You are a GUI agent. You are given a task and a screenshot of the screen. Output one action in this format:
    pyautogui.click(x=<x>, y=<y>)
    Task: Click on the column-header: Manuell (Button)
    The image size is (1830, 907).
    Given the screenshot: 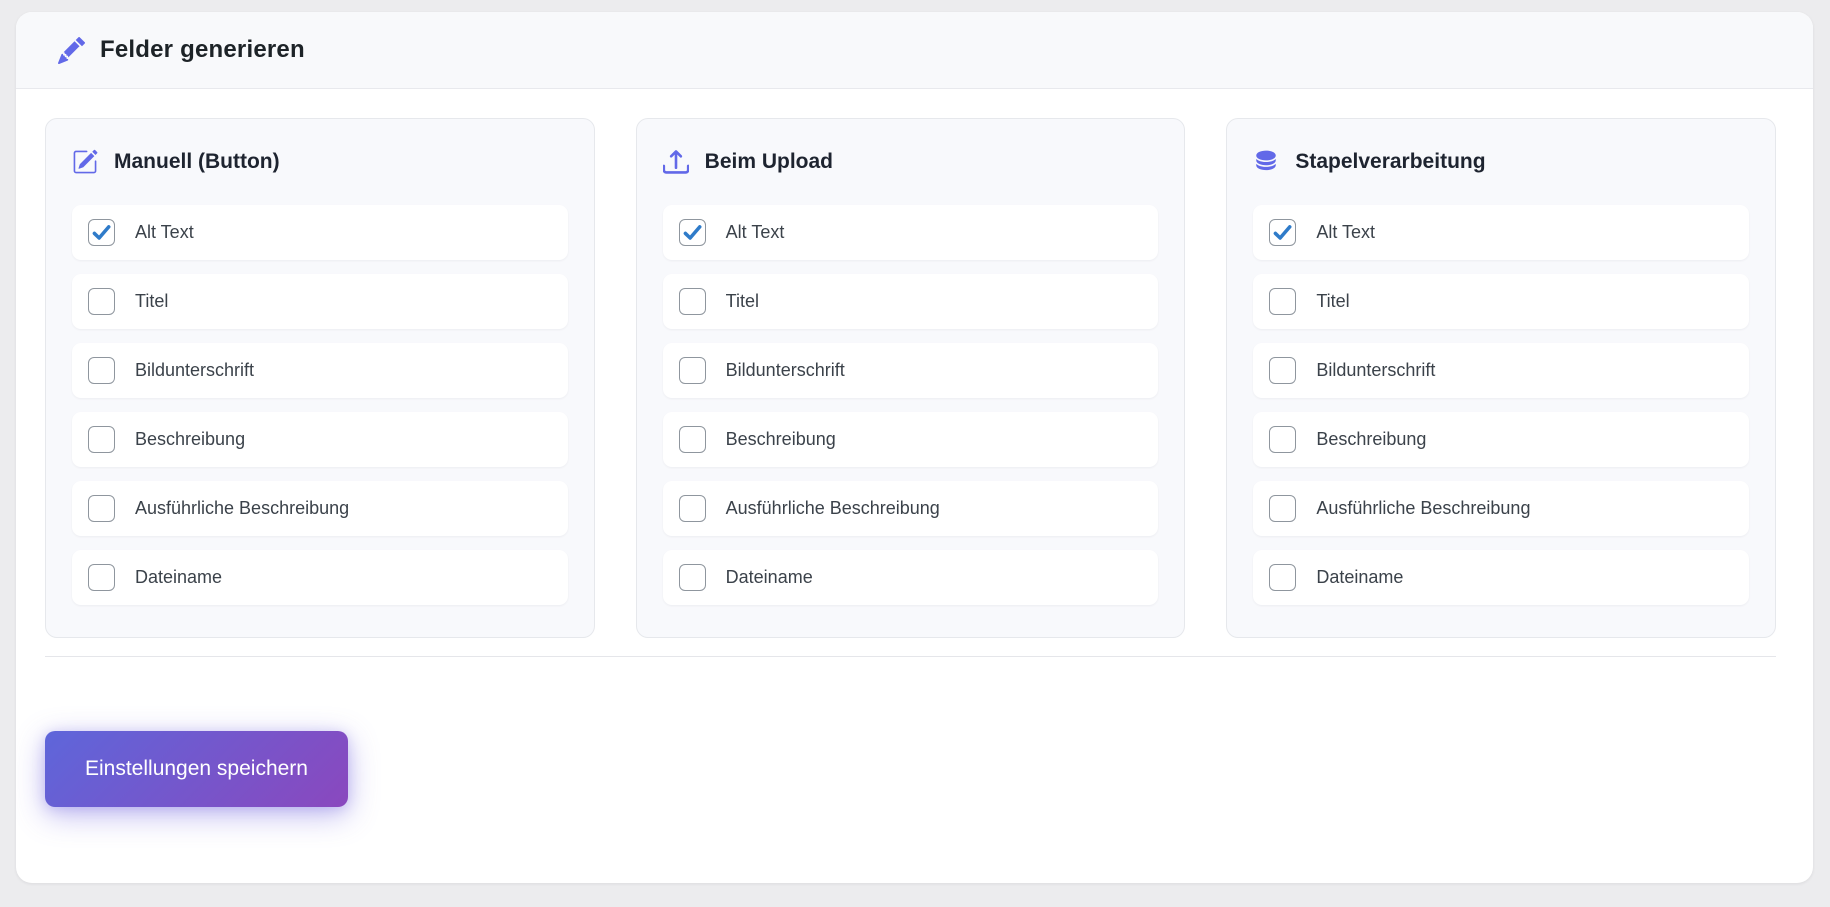 What is the action you would take?
    pyautogui.click(x=320, y=162)
    